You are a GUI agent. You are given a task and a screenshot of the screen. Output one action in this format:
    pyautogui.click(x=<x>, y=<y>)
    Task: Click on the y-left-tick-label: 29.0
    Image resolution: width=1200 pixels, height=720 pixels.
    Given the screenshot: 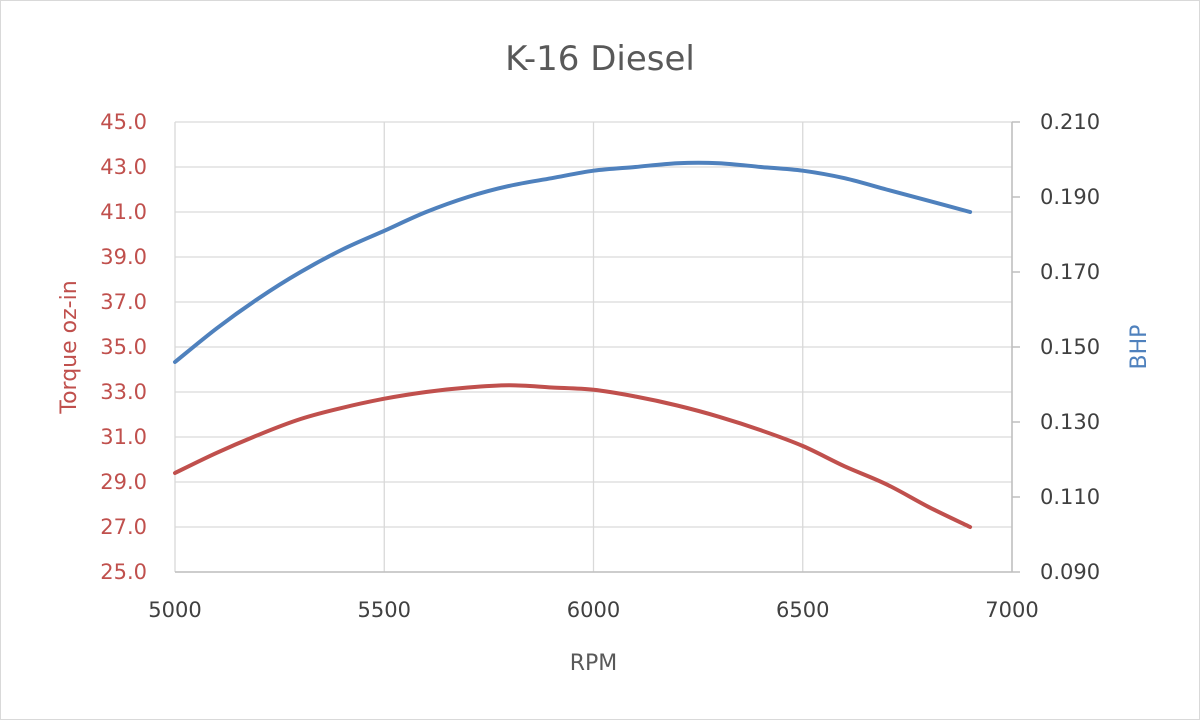 What is the action you would take?
    pyautogui.click(x=123, y=482)
    